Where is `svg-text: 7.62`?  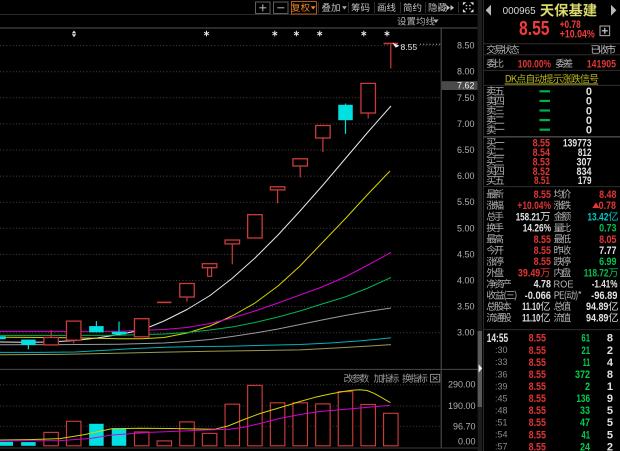 svg-text: 7.62 is located at coordinates (466, 86).